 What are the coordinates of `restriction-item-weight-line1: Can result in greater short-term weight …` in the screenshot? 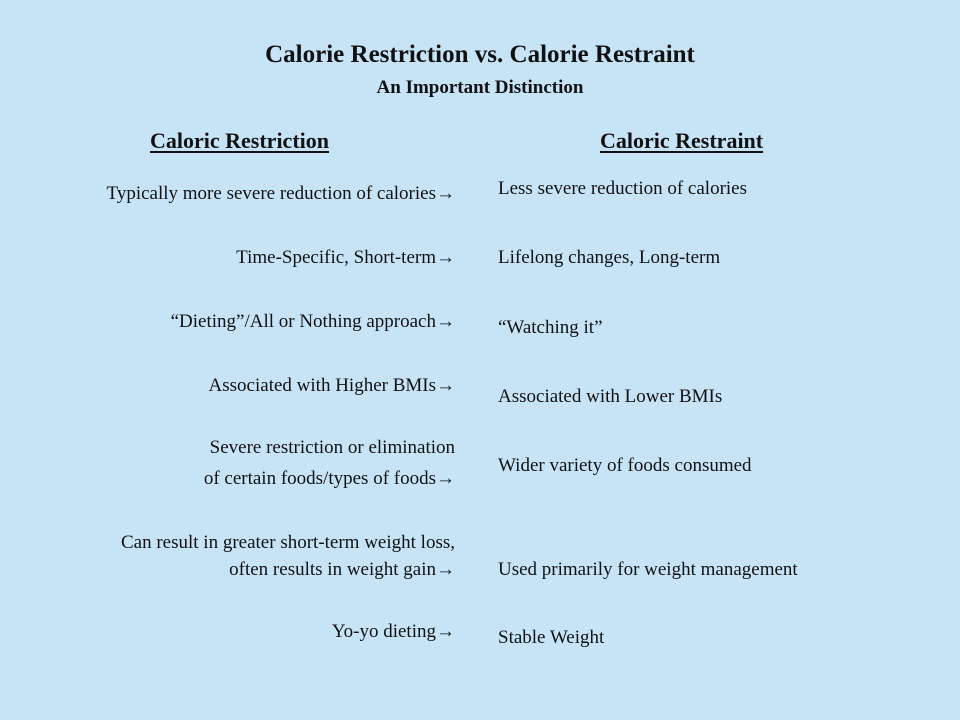 It's located at (287, 542).